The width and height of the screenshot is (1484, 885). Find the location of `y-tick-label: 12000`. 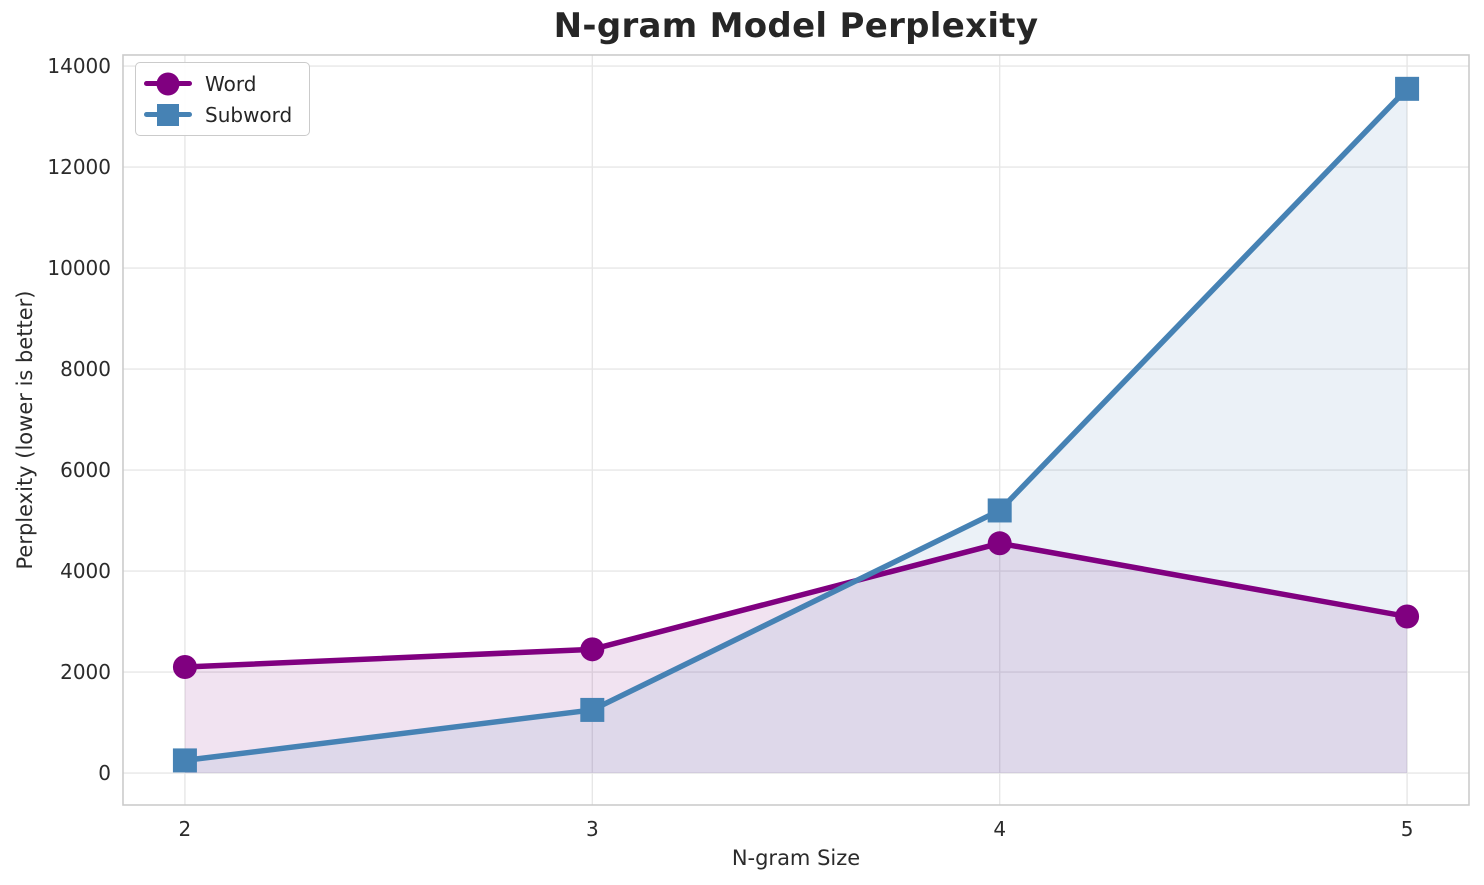

y-tick-label: 12000 is located at coordinates (79, 167).